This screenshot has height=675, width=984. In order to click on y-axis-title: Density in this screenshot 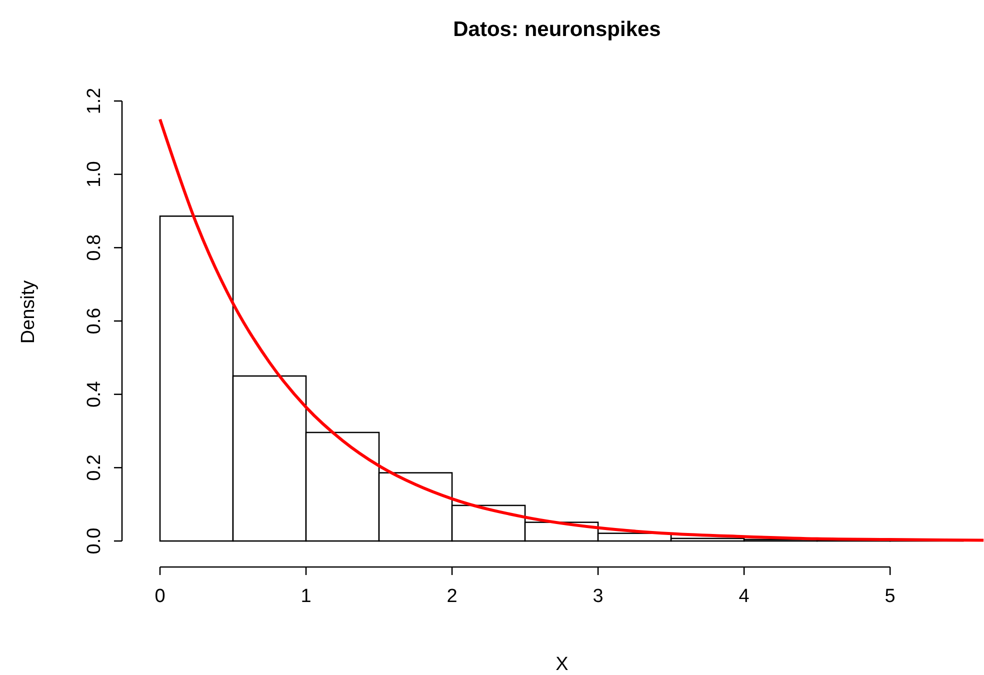, I will do `click(28, 312)`.